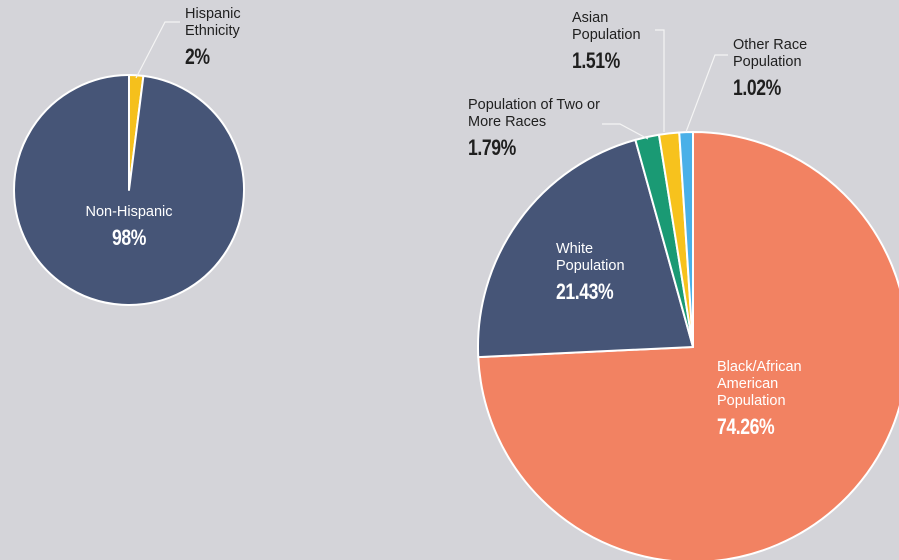 This screenshot has height=560, width=899. Describe the element at coordinates (596, 60) in the screenshot. I see `value-label: 1.51%` at that location.